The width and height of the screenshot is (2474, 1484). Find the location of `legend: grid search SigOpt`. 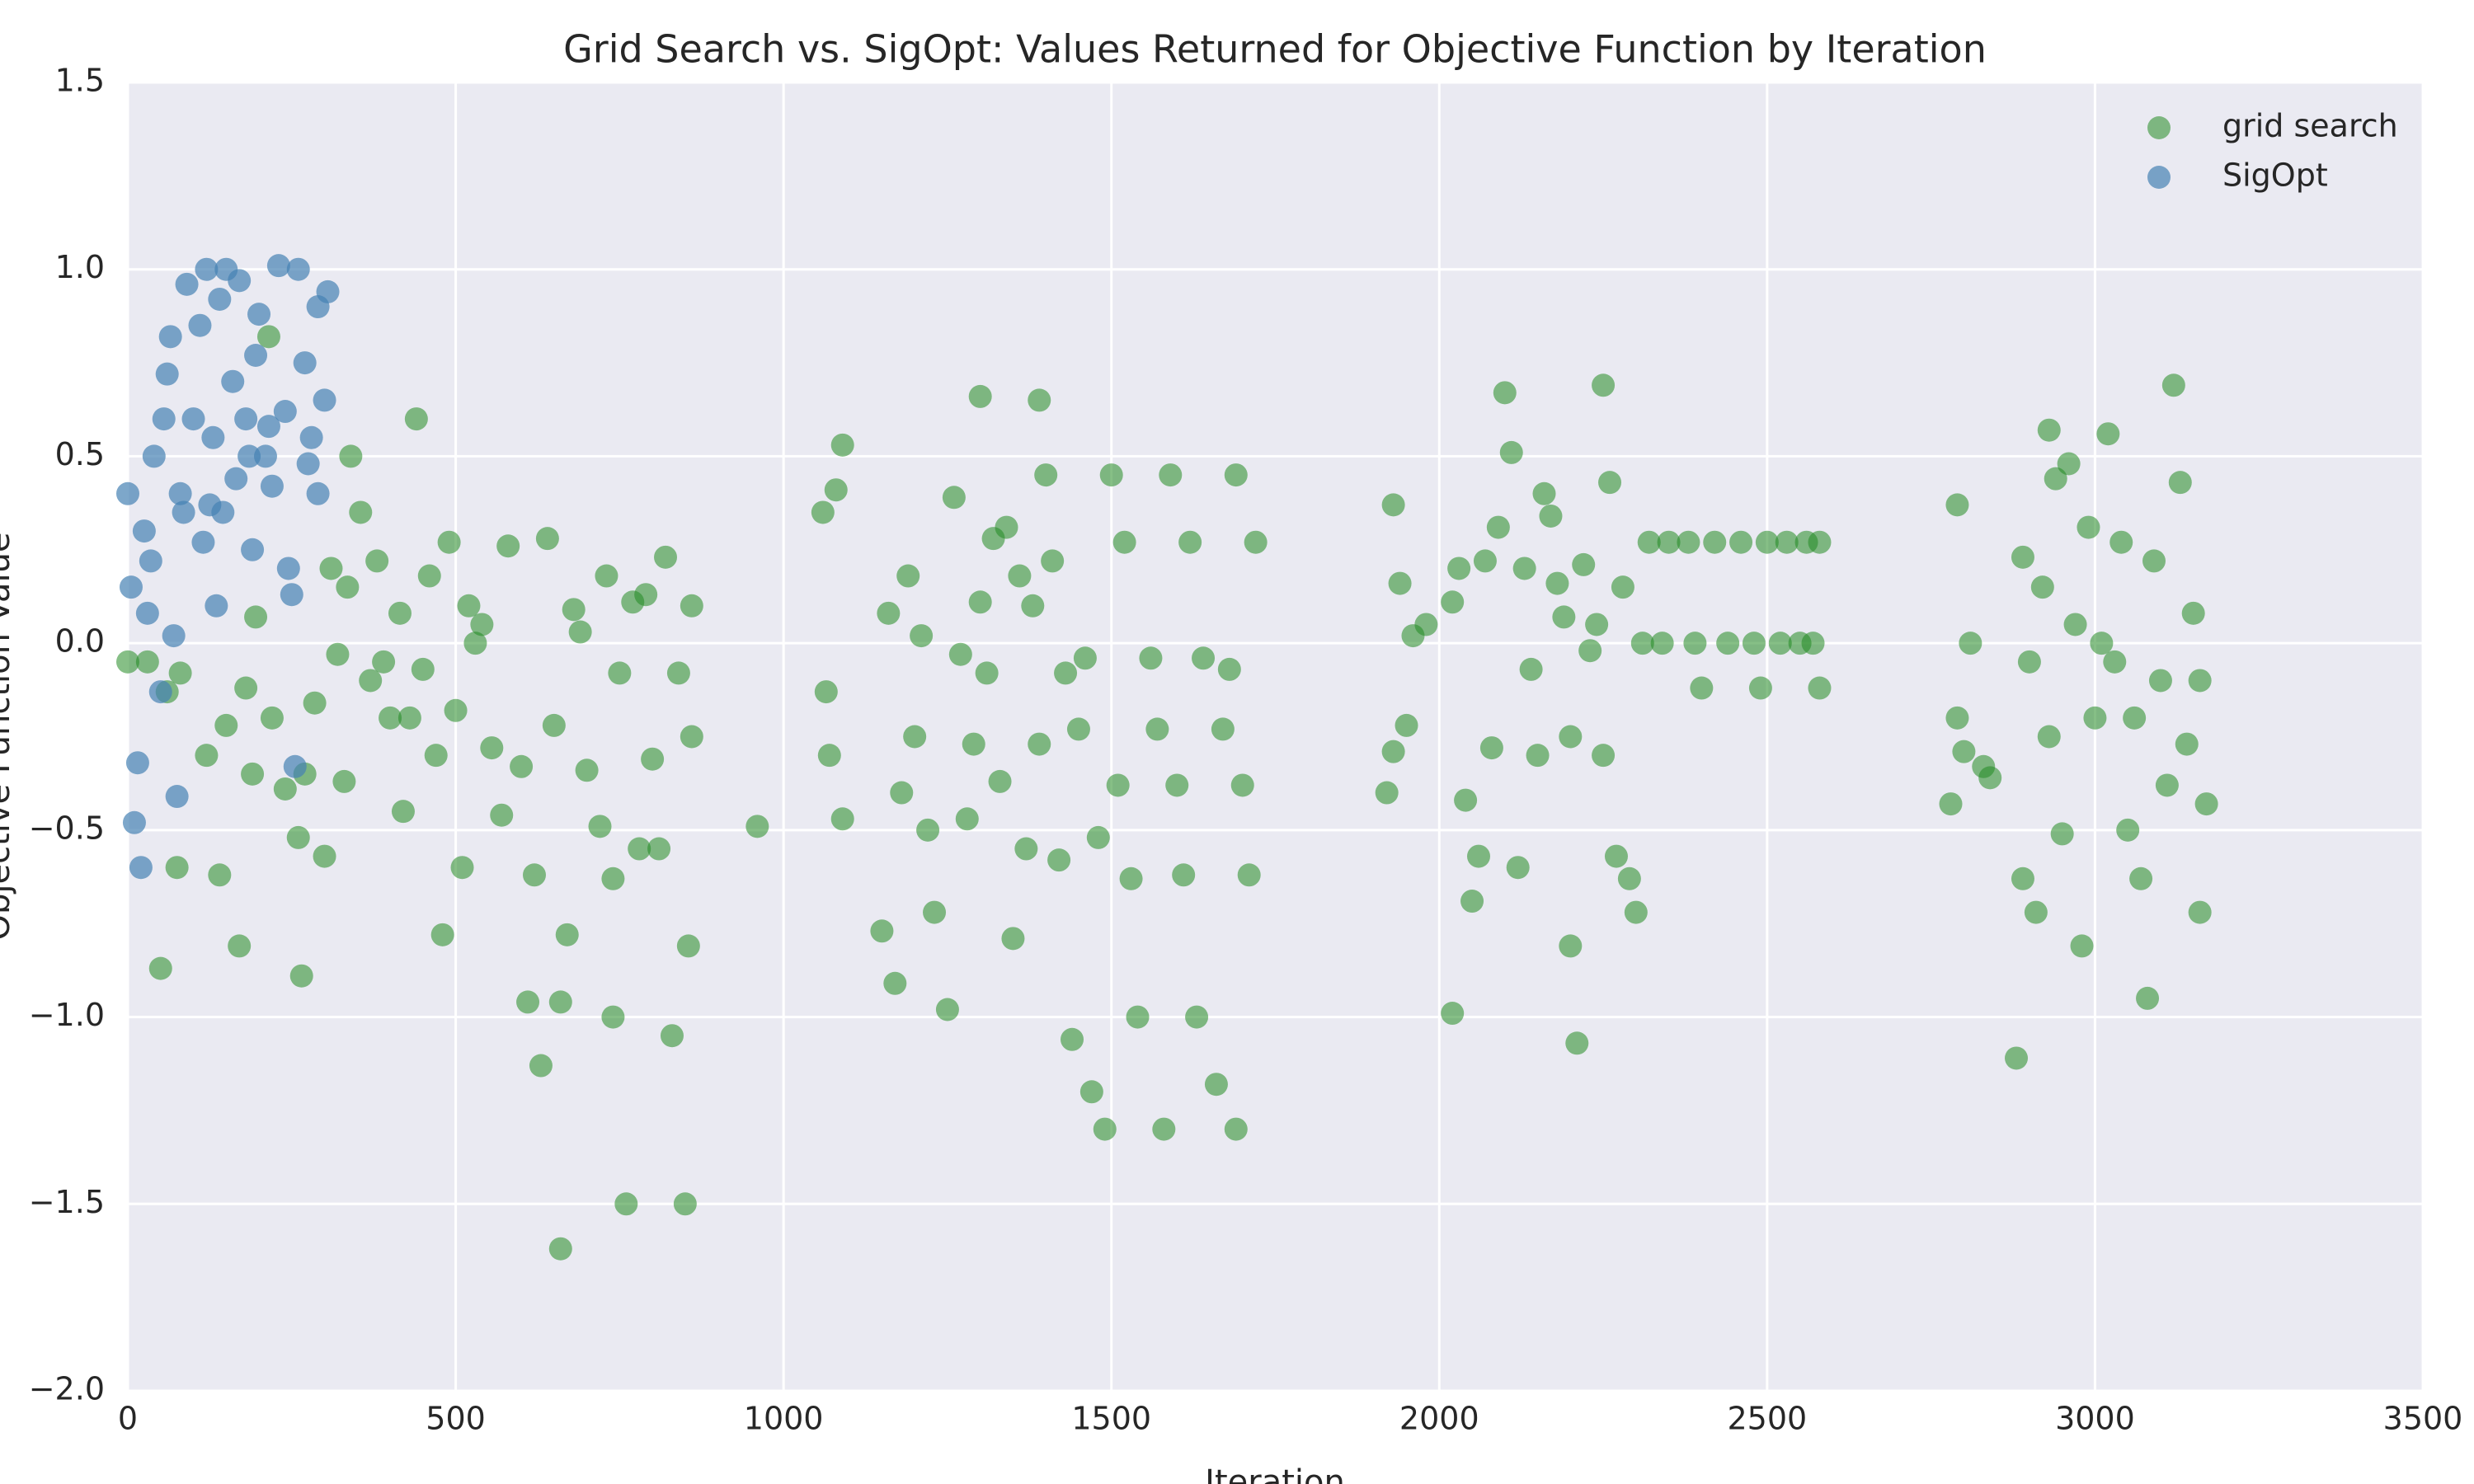

legend: grid search SigOpt is located at coordinates (2272, 151).